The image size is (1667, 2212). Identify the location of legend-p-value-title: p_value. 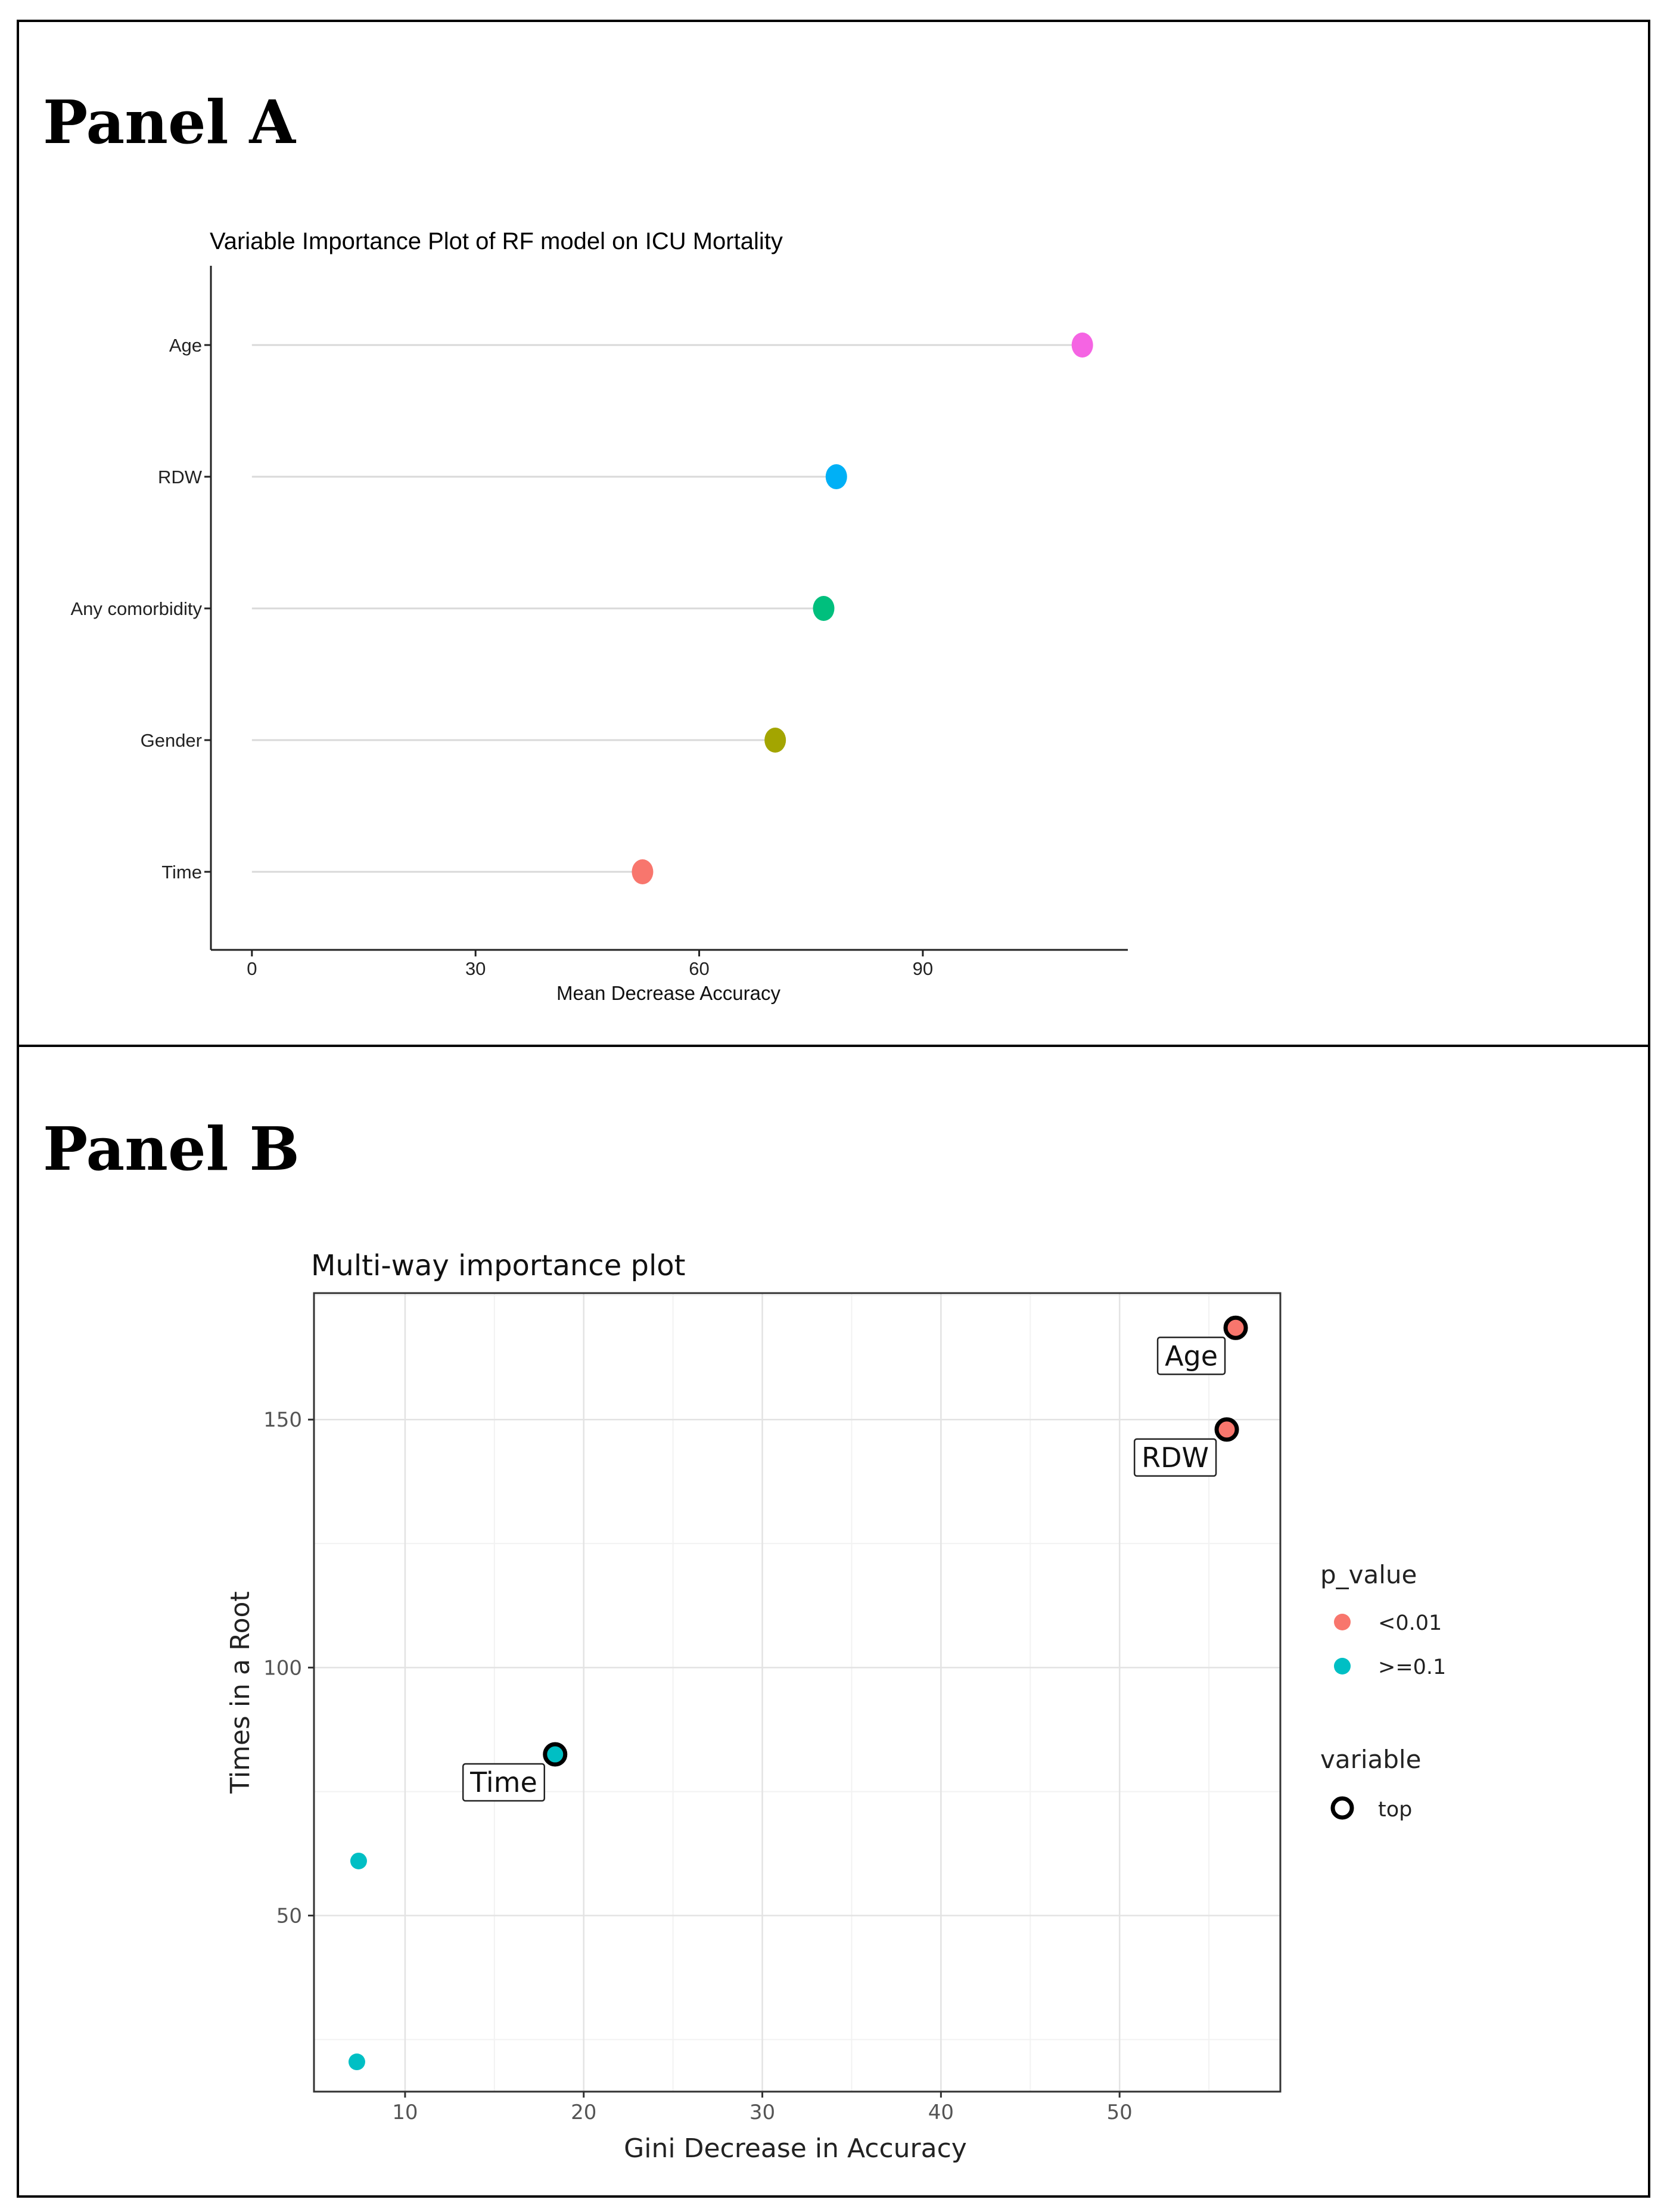
(1368, 1575).